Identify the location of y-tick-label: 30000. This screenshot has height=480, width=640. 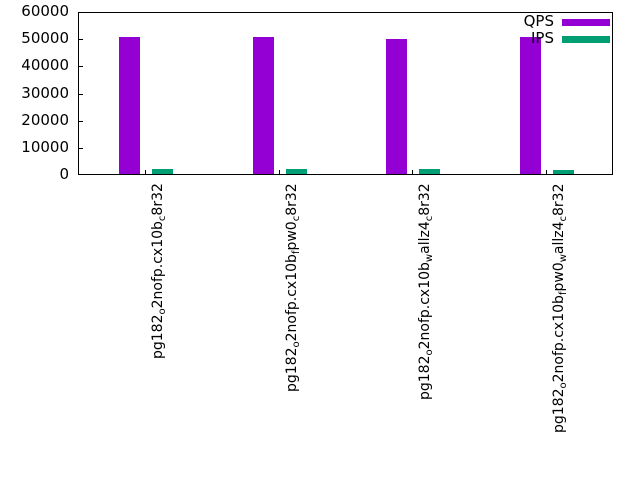
(45, 92).